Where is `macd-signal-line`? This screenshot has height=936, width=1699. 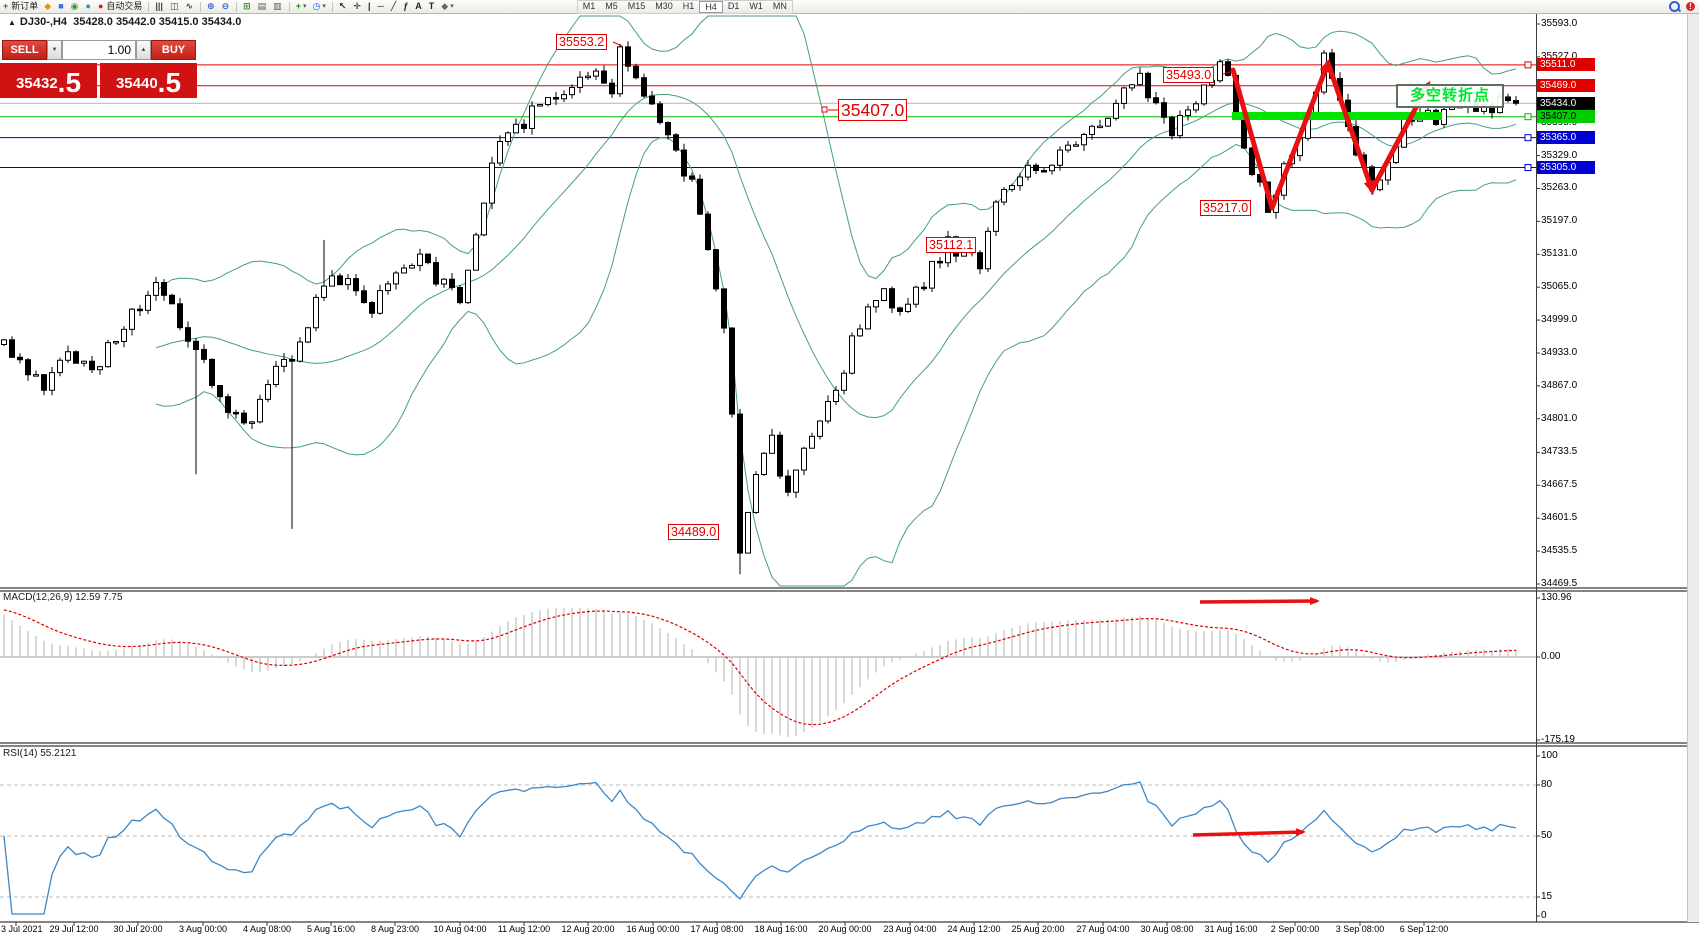 macd-signal-line is located at coordinates (760, 667).